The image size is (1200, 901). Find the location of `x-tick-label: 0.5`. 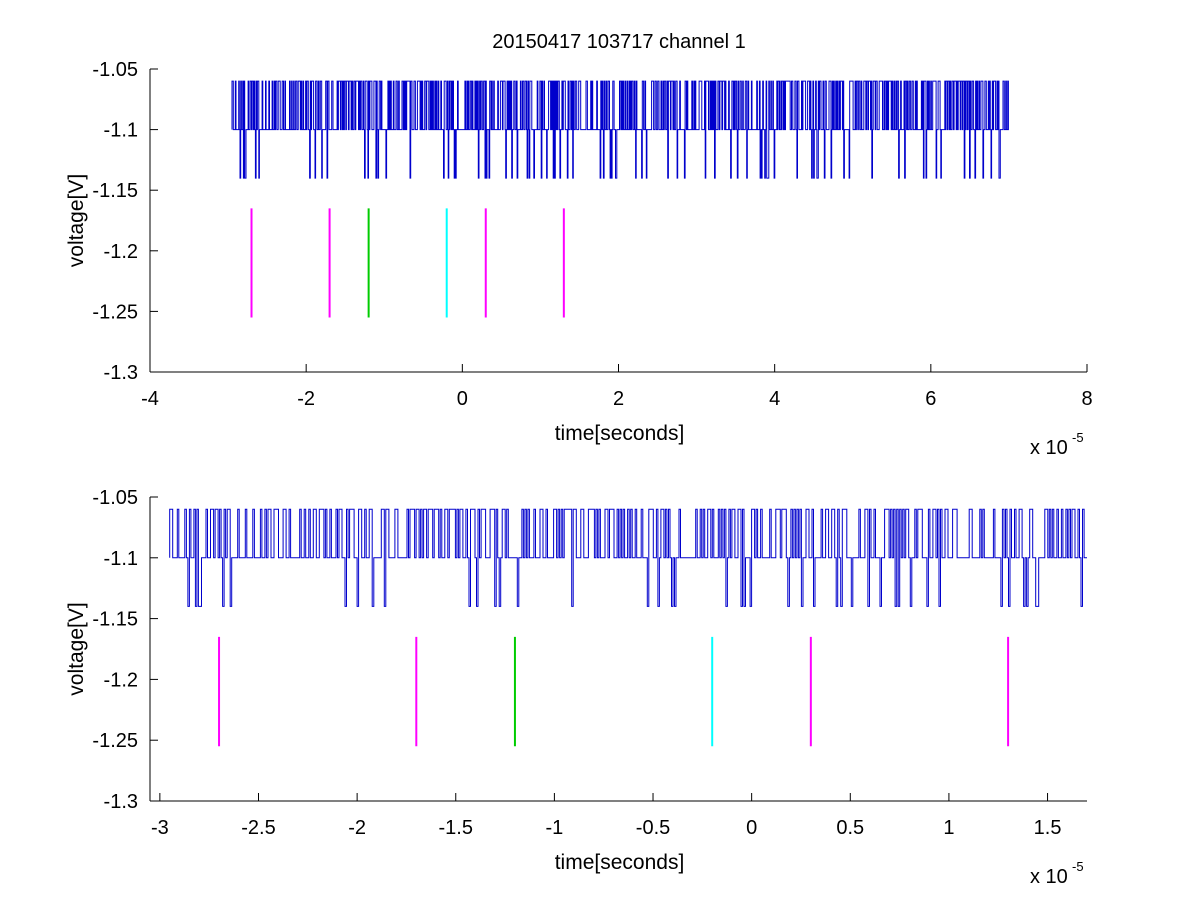

x-tick-label: 0.5 is located at coordinates (850, 828).